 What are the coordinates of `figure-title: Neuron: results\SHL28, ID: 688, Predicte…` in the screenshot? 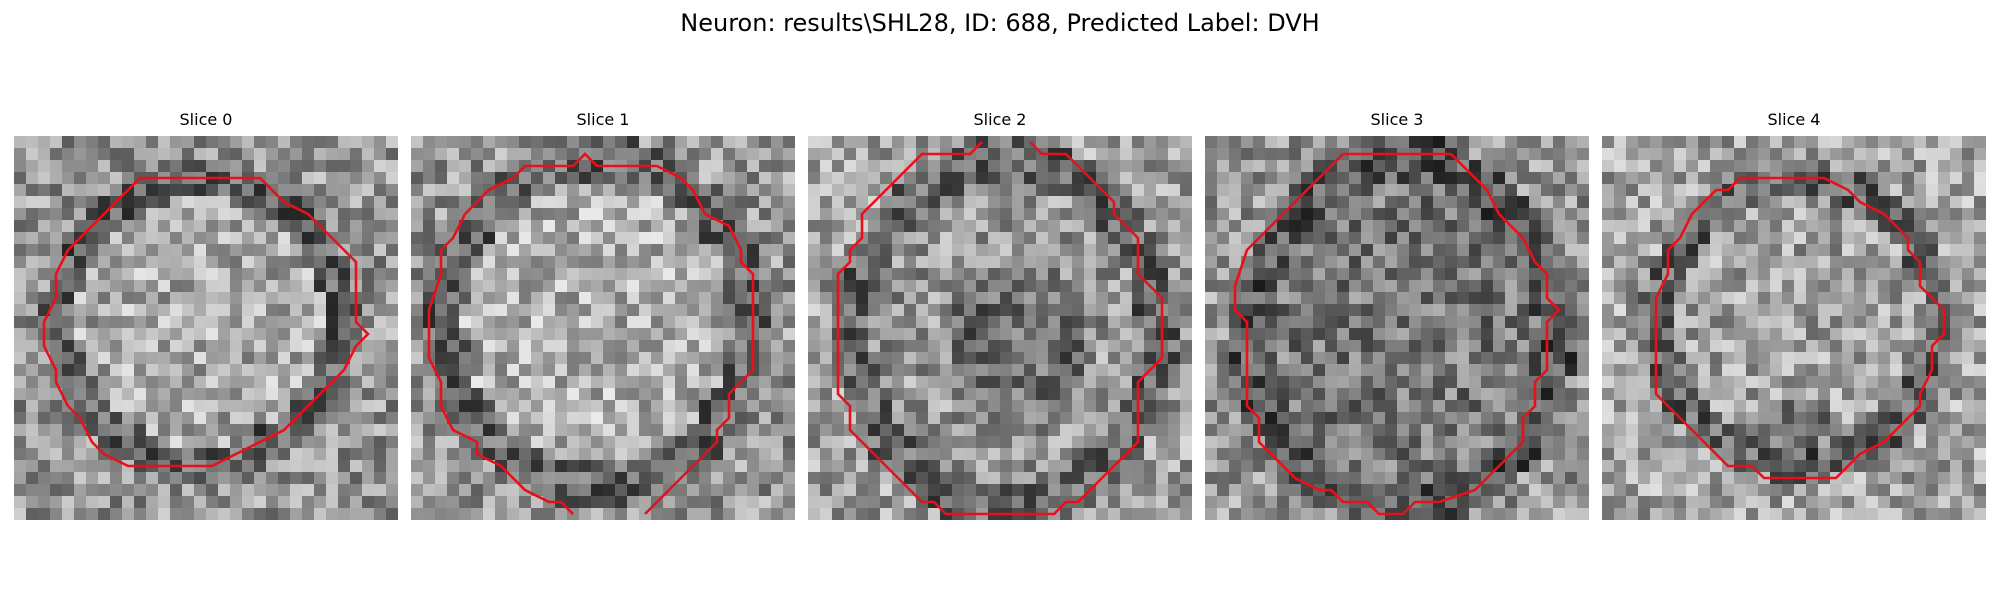 It's located at (1000, 23).